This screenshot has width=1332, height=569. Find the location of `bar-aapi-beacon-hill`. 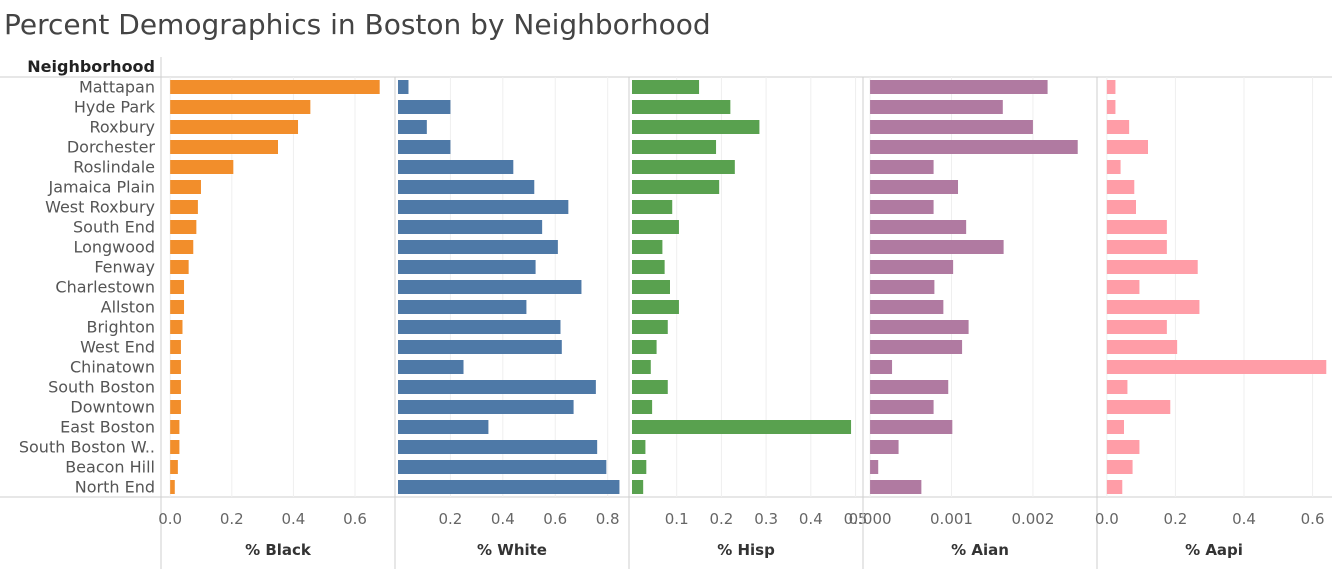

bar-aapi-beacon-hill is located at coordinates (1119, 467).